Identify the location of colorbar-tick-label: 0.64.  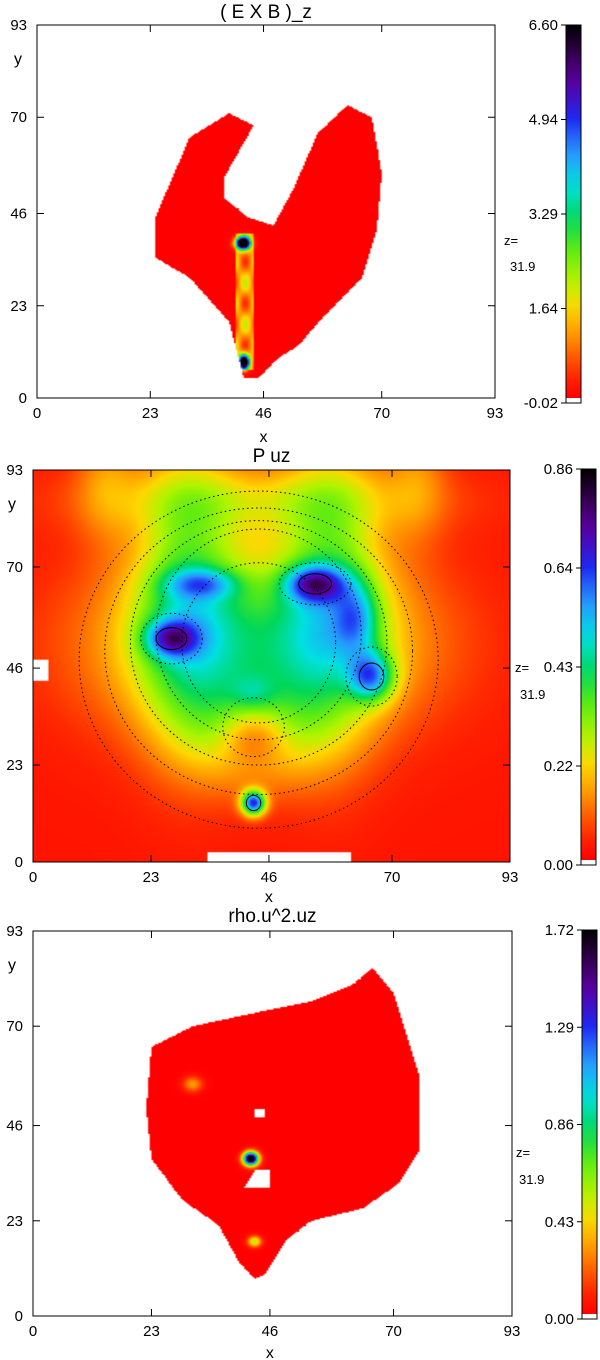
(558, 568).